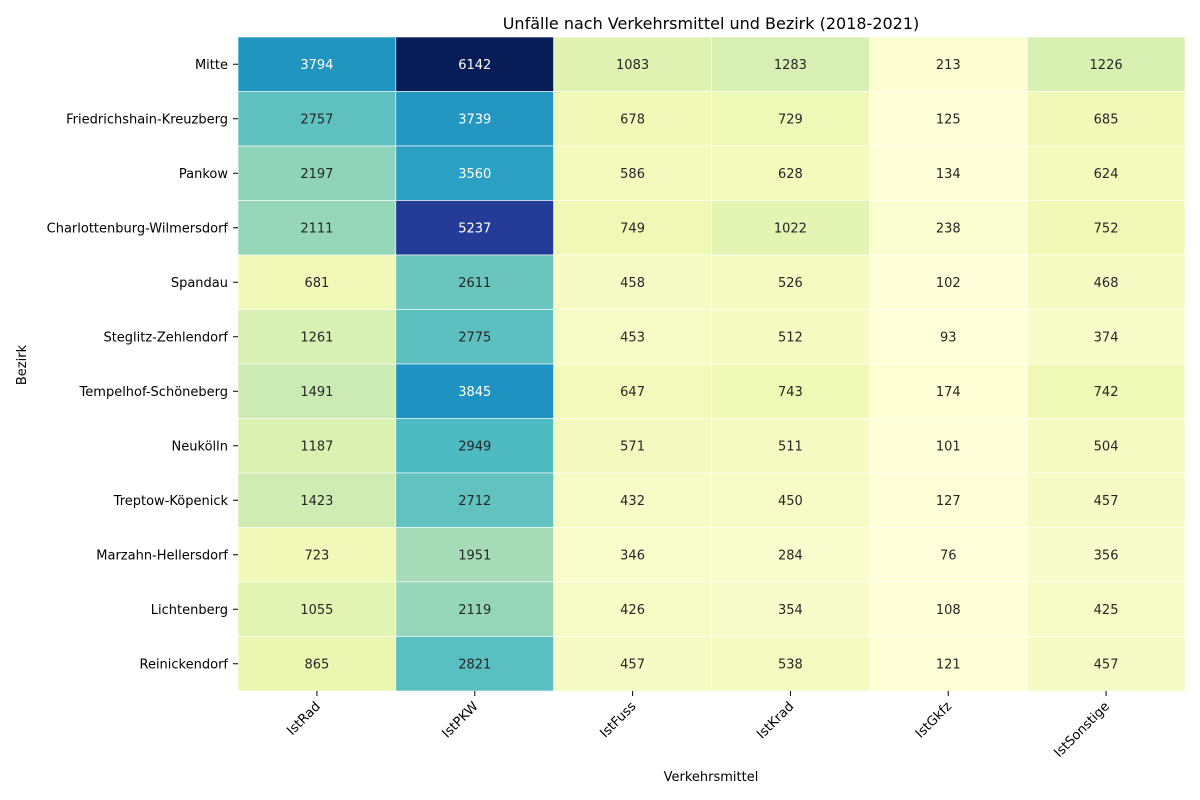 This screenshot has width=1200, height=800. I want to click on cell-value-label: 2119, so click(474, 610).